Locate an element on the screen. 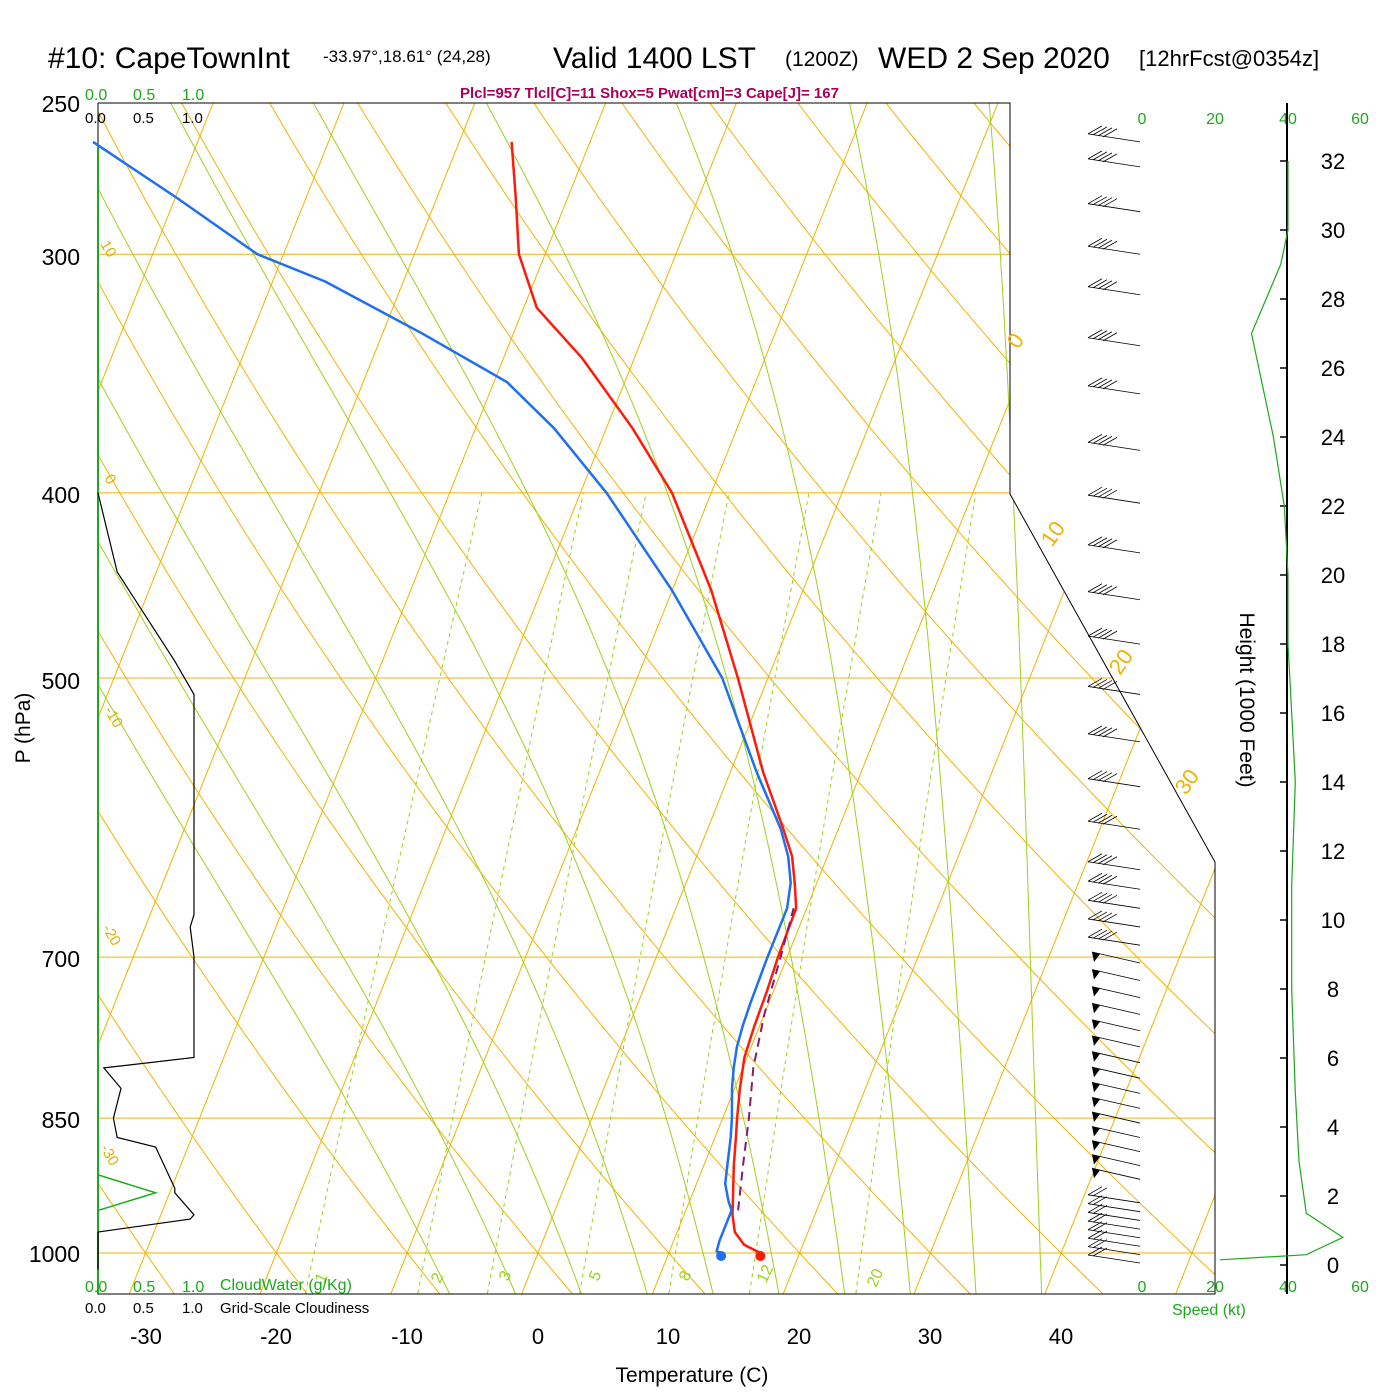  speed-top-40: 40 is located at coordinates (1288, 119).